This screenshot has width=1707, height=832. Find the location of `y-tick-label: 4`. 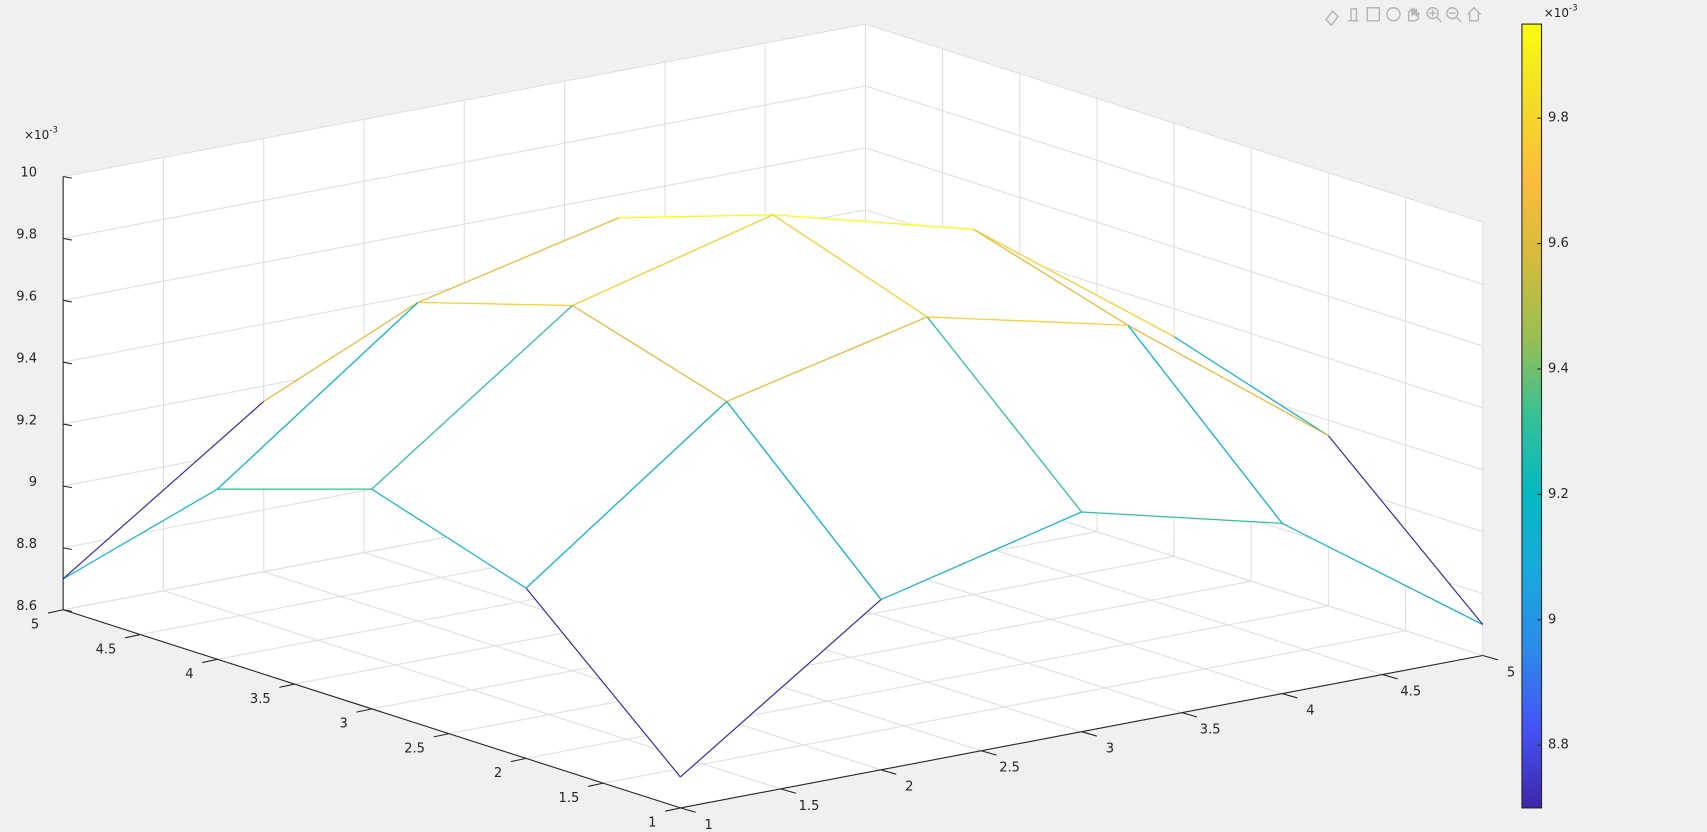

y-tick-label: 4 is located at coordinates (189, 674).